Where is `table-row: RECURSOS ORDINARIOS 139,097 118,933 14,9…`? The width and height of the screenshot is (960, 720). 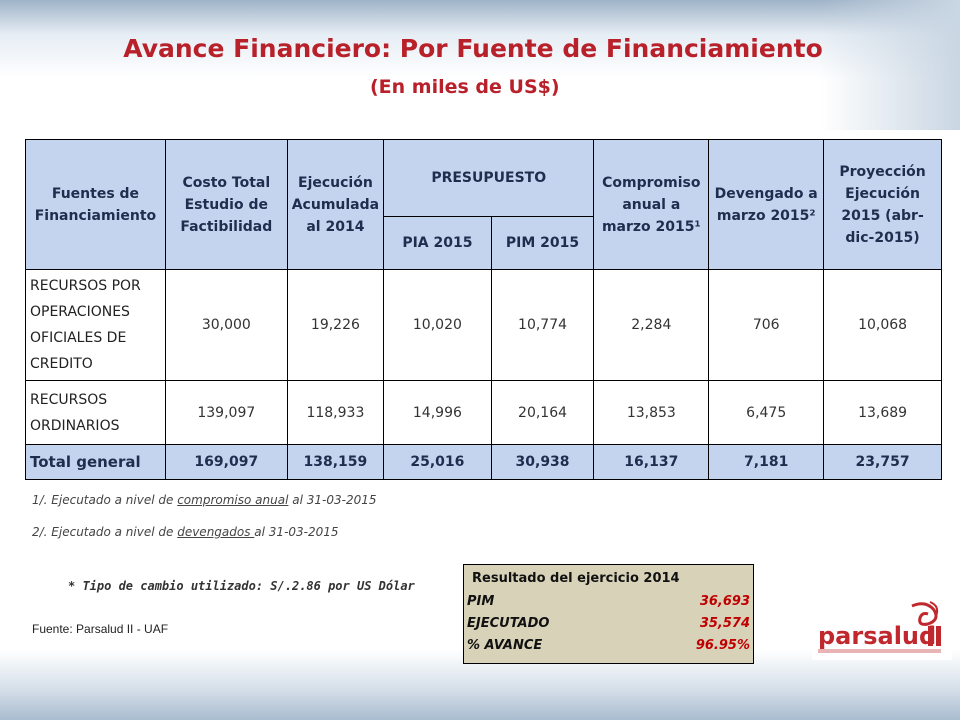 table-row: RECURSOS ORDINARIOS 139,097 118,933 14,9… is located at coordinates (483, 412).